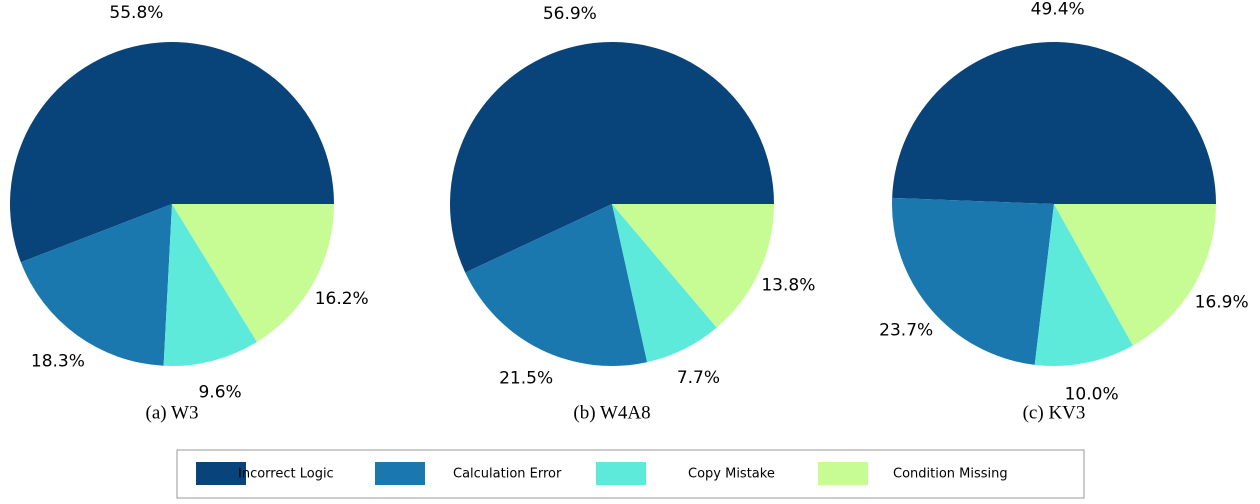 The width and height of the screenshot is (1260, 504). I want to click on slice-label: 16.2%, so click(342, 299).